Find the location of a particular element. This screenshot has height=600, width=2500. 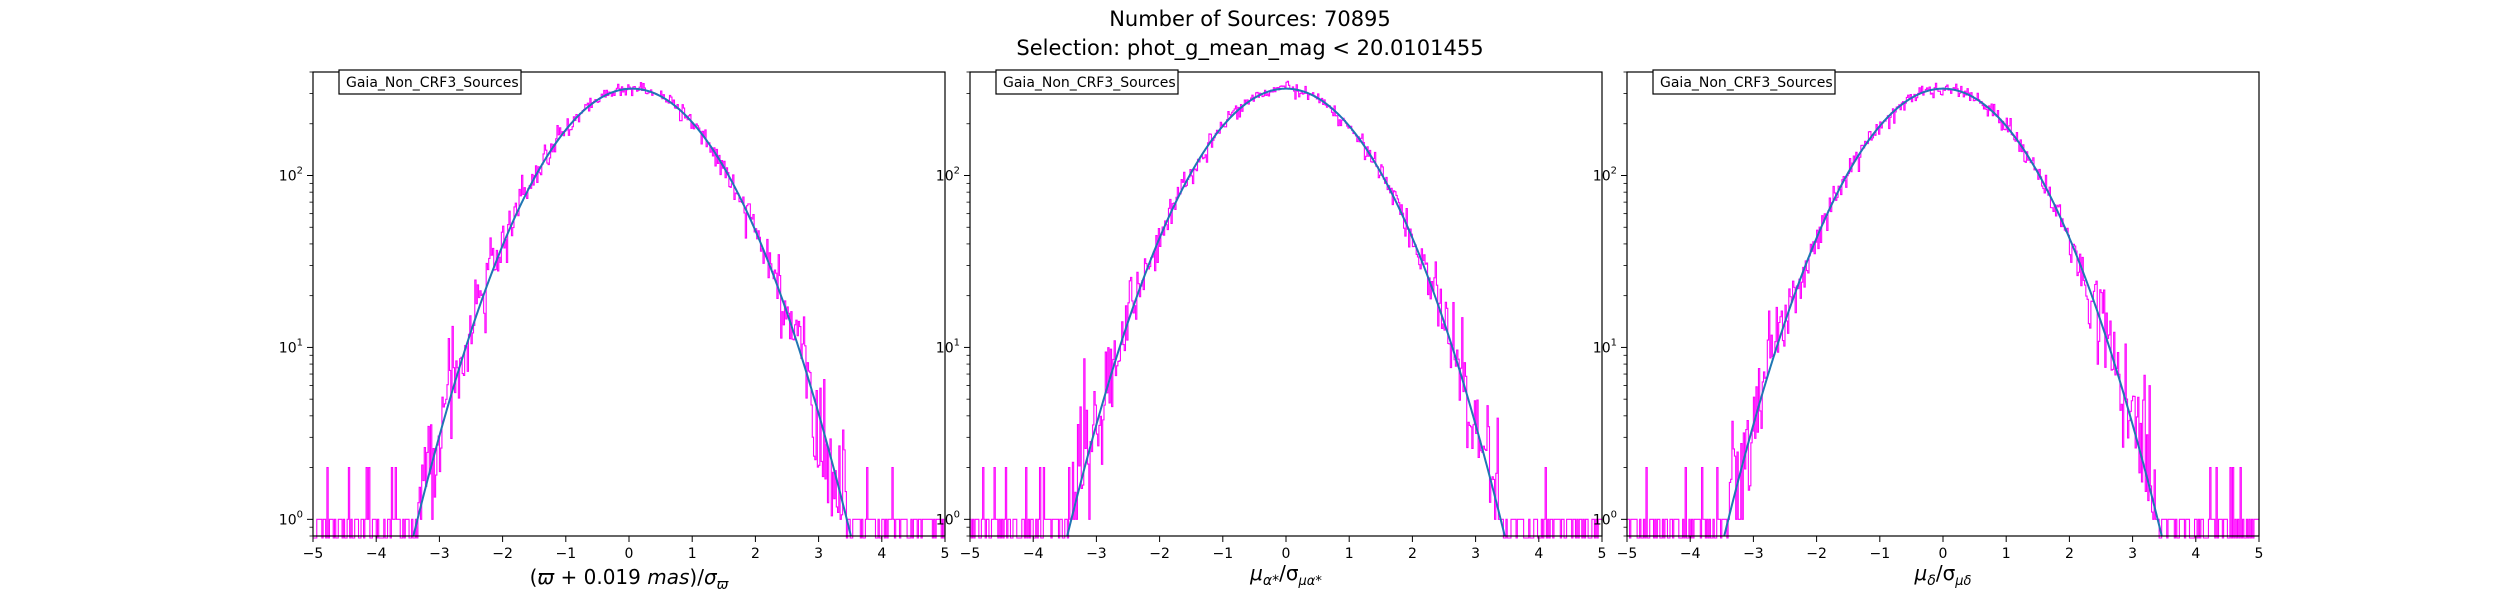

figure-title-line-2: Selection: phot_g_mean_mag < 20.0101455 is located at coordinates (1249, 48).